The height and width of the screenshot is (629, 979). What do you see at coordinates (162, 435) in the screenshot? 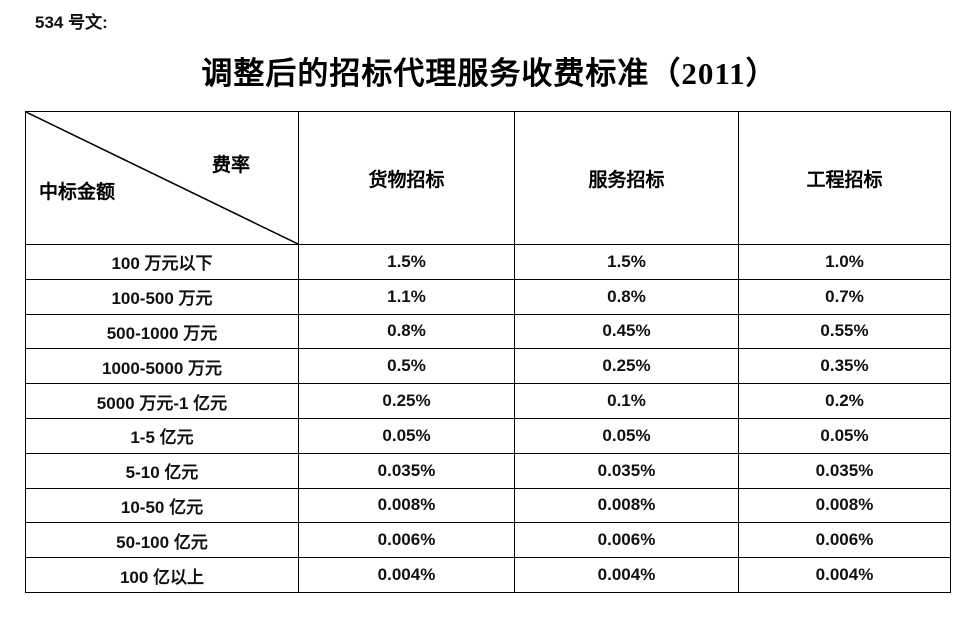
I see `row-label: 1-5 亿元` at bounding box center [162, 435].